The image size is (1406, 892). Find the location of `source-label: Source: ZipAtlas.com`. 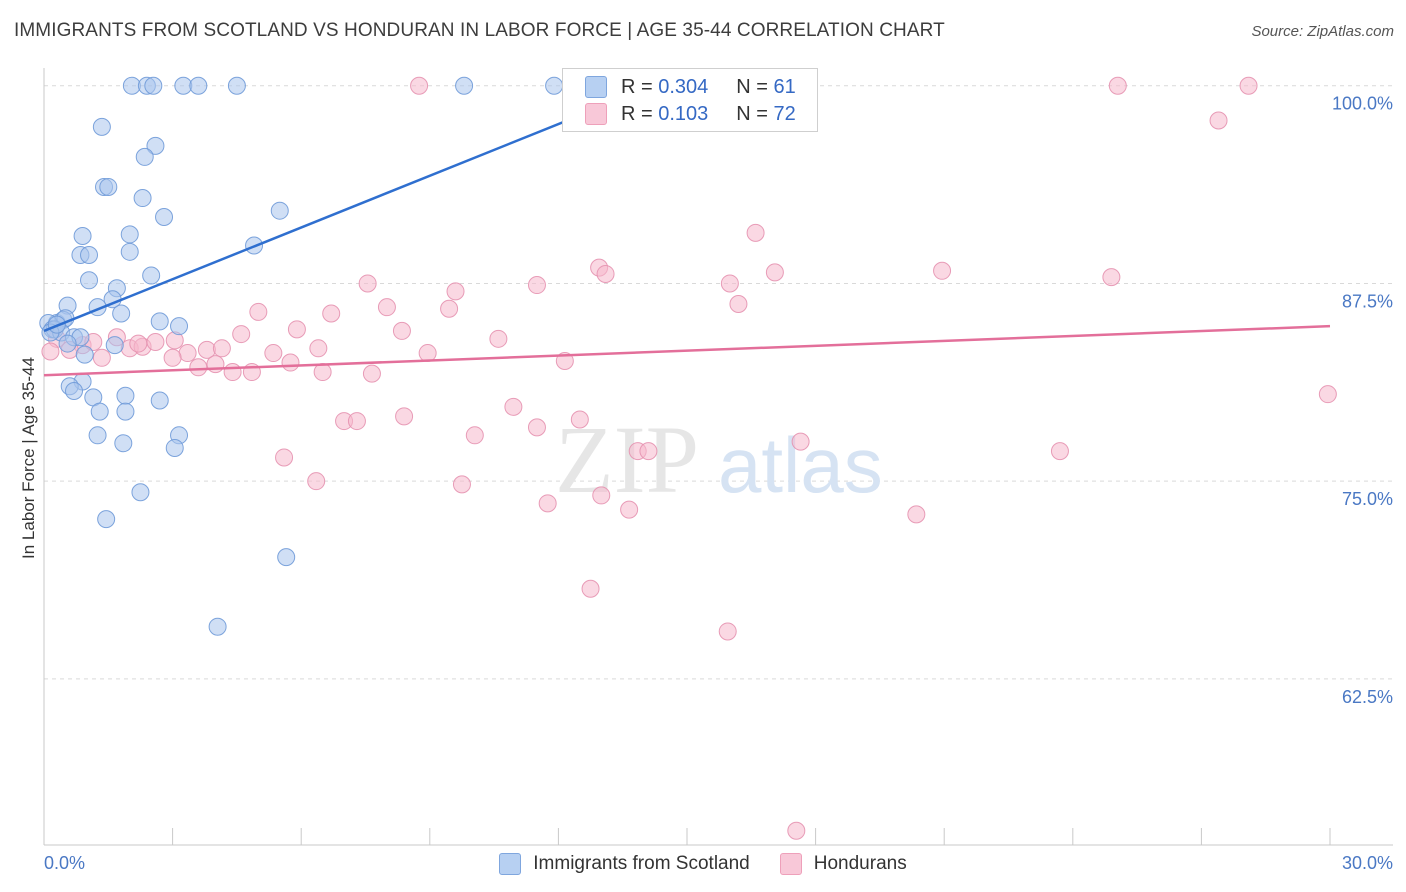

source-label: Source: ZipAtlas.com is located at coordinates (1322, 31).